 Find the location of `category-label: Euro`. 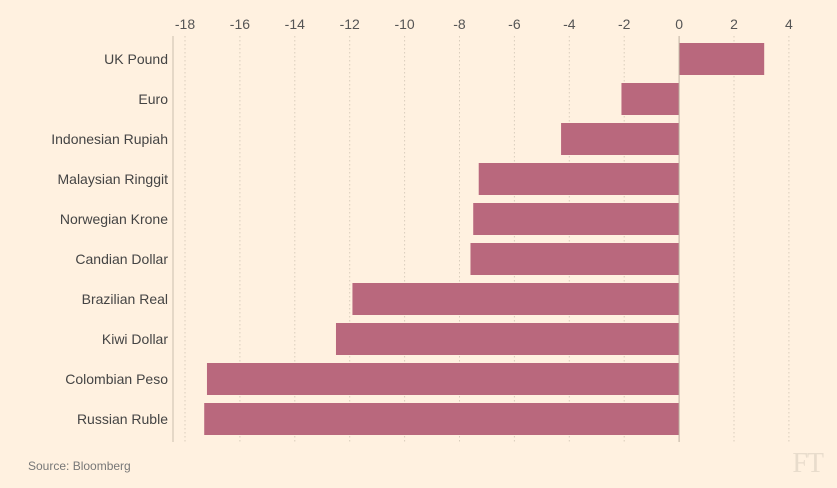

category-label: Euro is located at coordinates (153, 99).